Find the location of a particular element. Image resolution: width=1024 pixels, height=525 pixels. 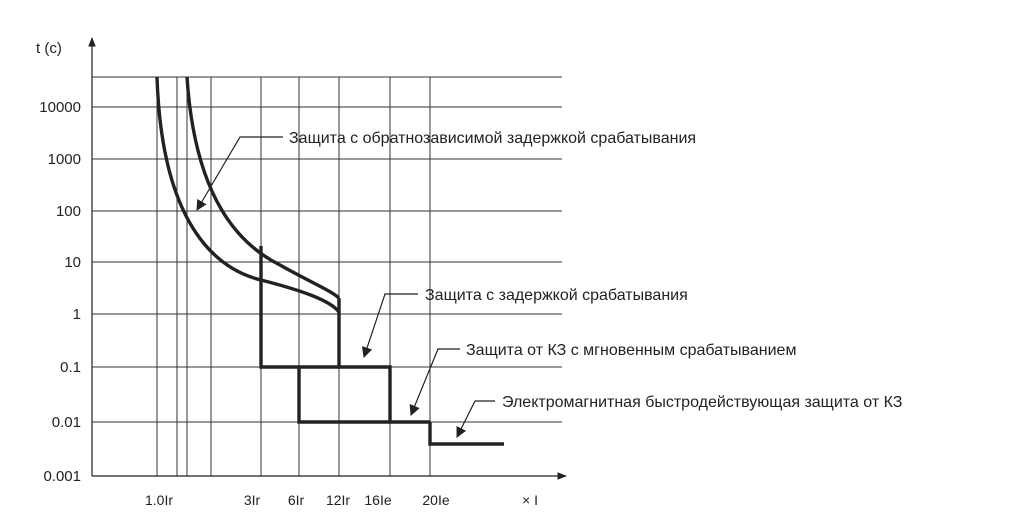

y-axis-title: t (c) is located at coordinates (49, 48).